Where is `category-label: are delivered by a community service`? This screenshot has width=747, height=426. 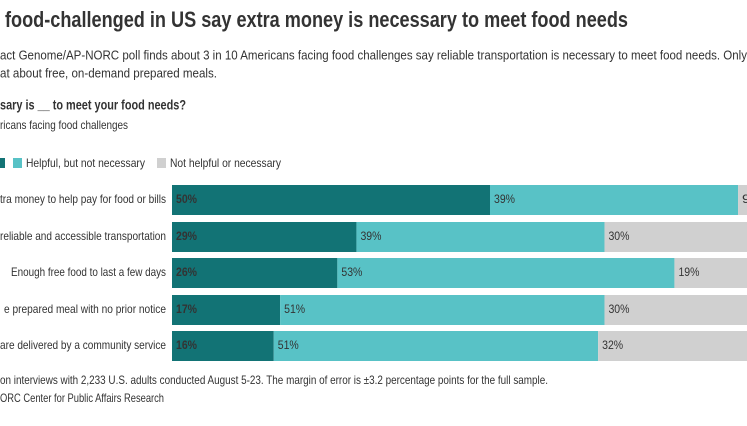 category-label: are delivered by a community service is located at coordinates (83, 345).